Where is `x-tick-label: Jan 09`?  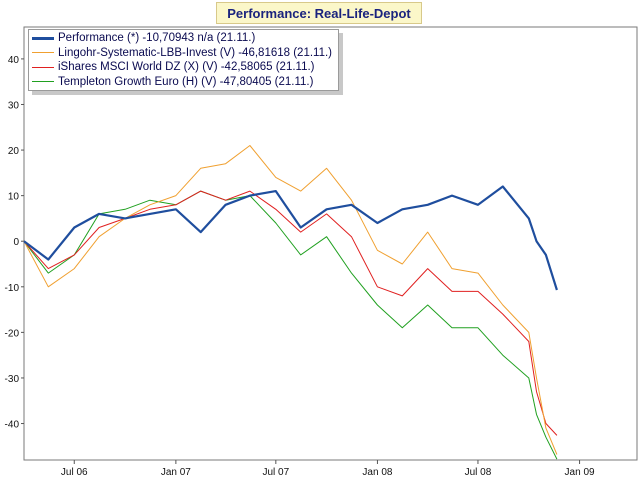 x-tick-label: Jan 09 is located at coordinates (580, 472).